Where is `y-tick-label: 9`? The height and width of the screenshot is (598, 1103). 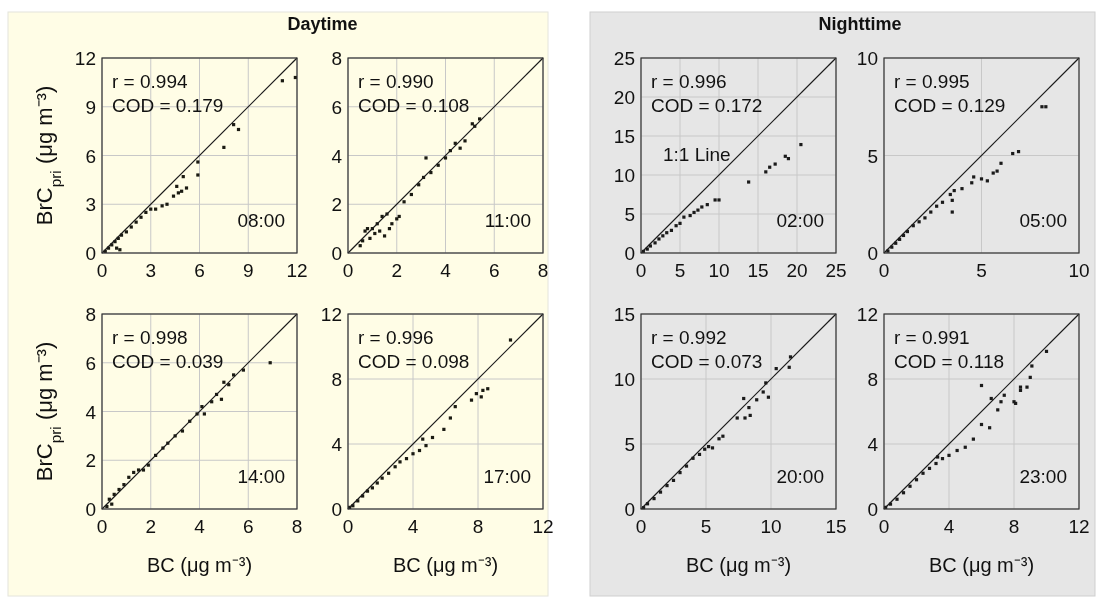
y-tick-label: 9 is located at coordinates (90, 107).